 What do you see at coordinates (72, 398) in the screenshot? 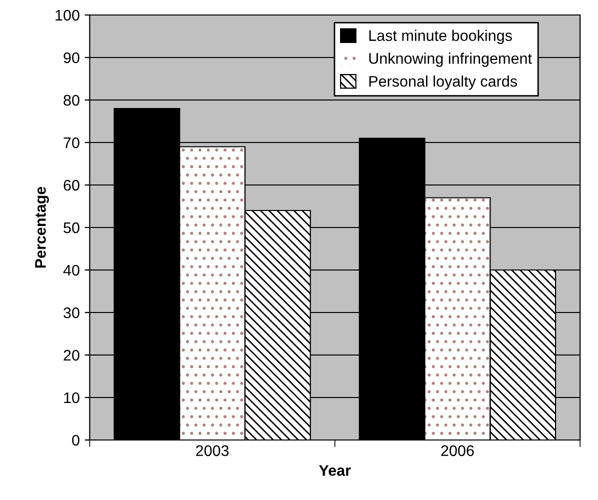
I see `y-tick-label: 10` at bounding box center [72, 398].